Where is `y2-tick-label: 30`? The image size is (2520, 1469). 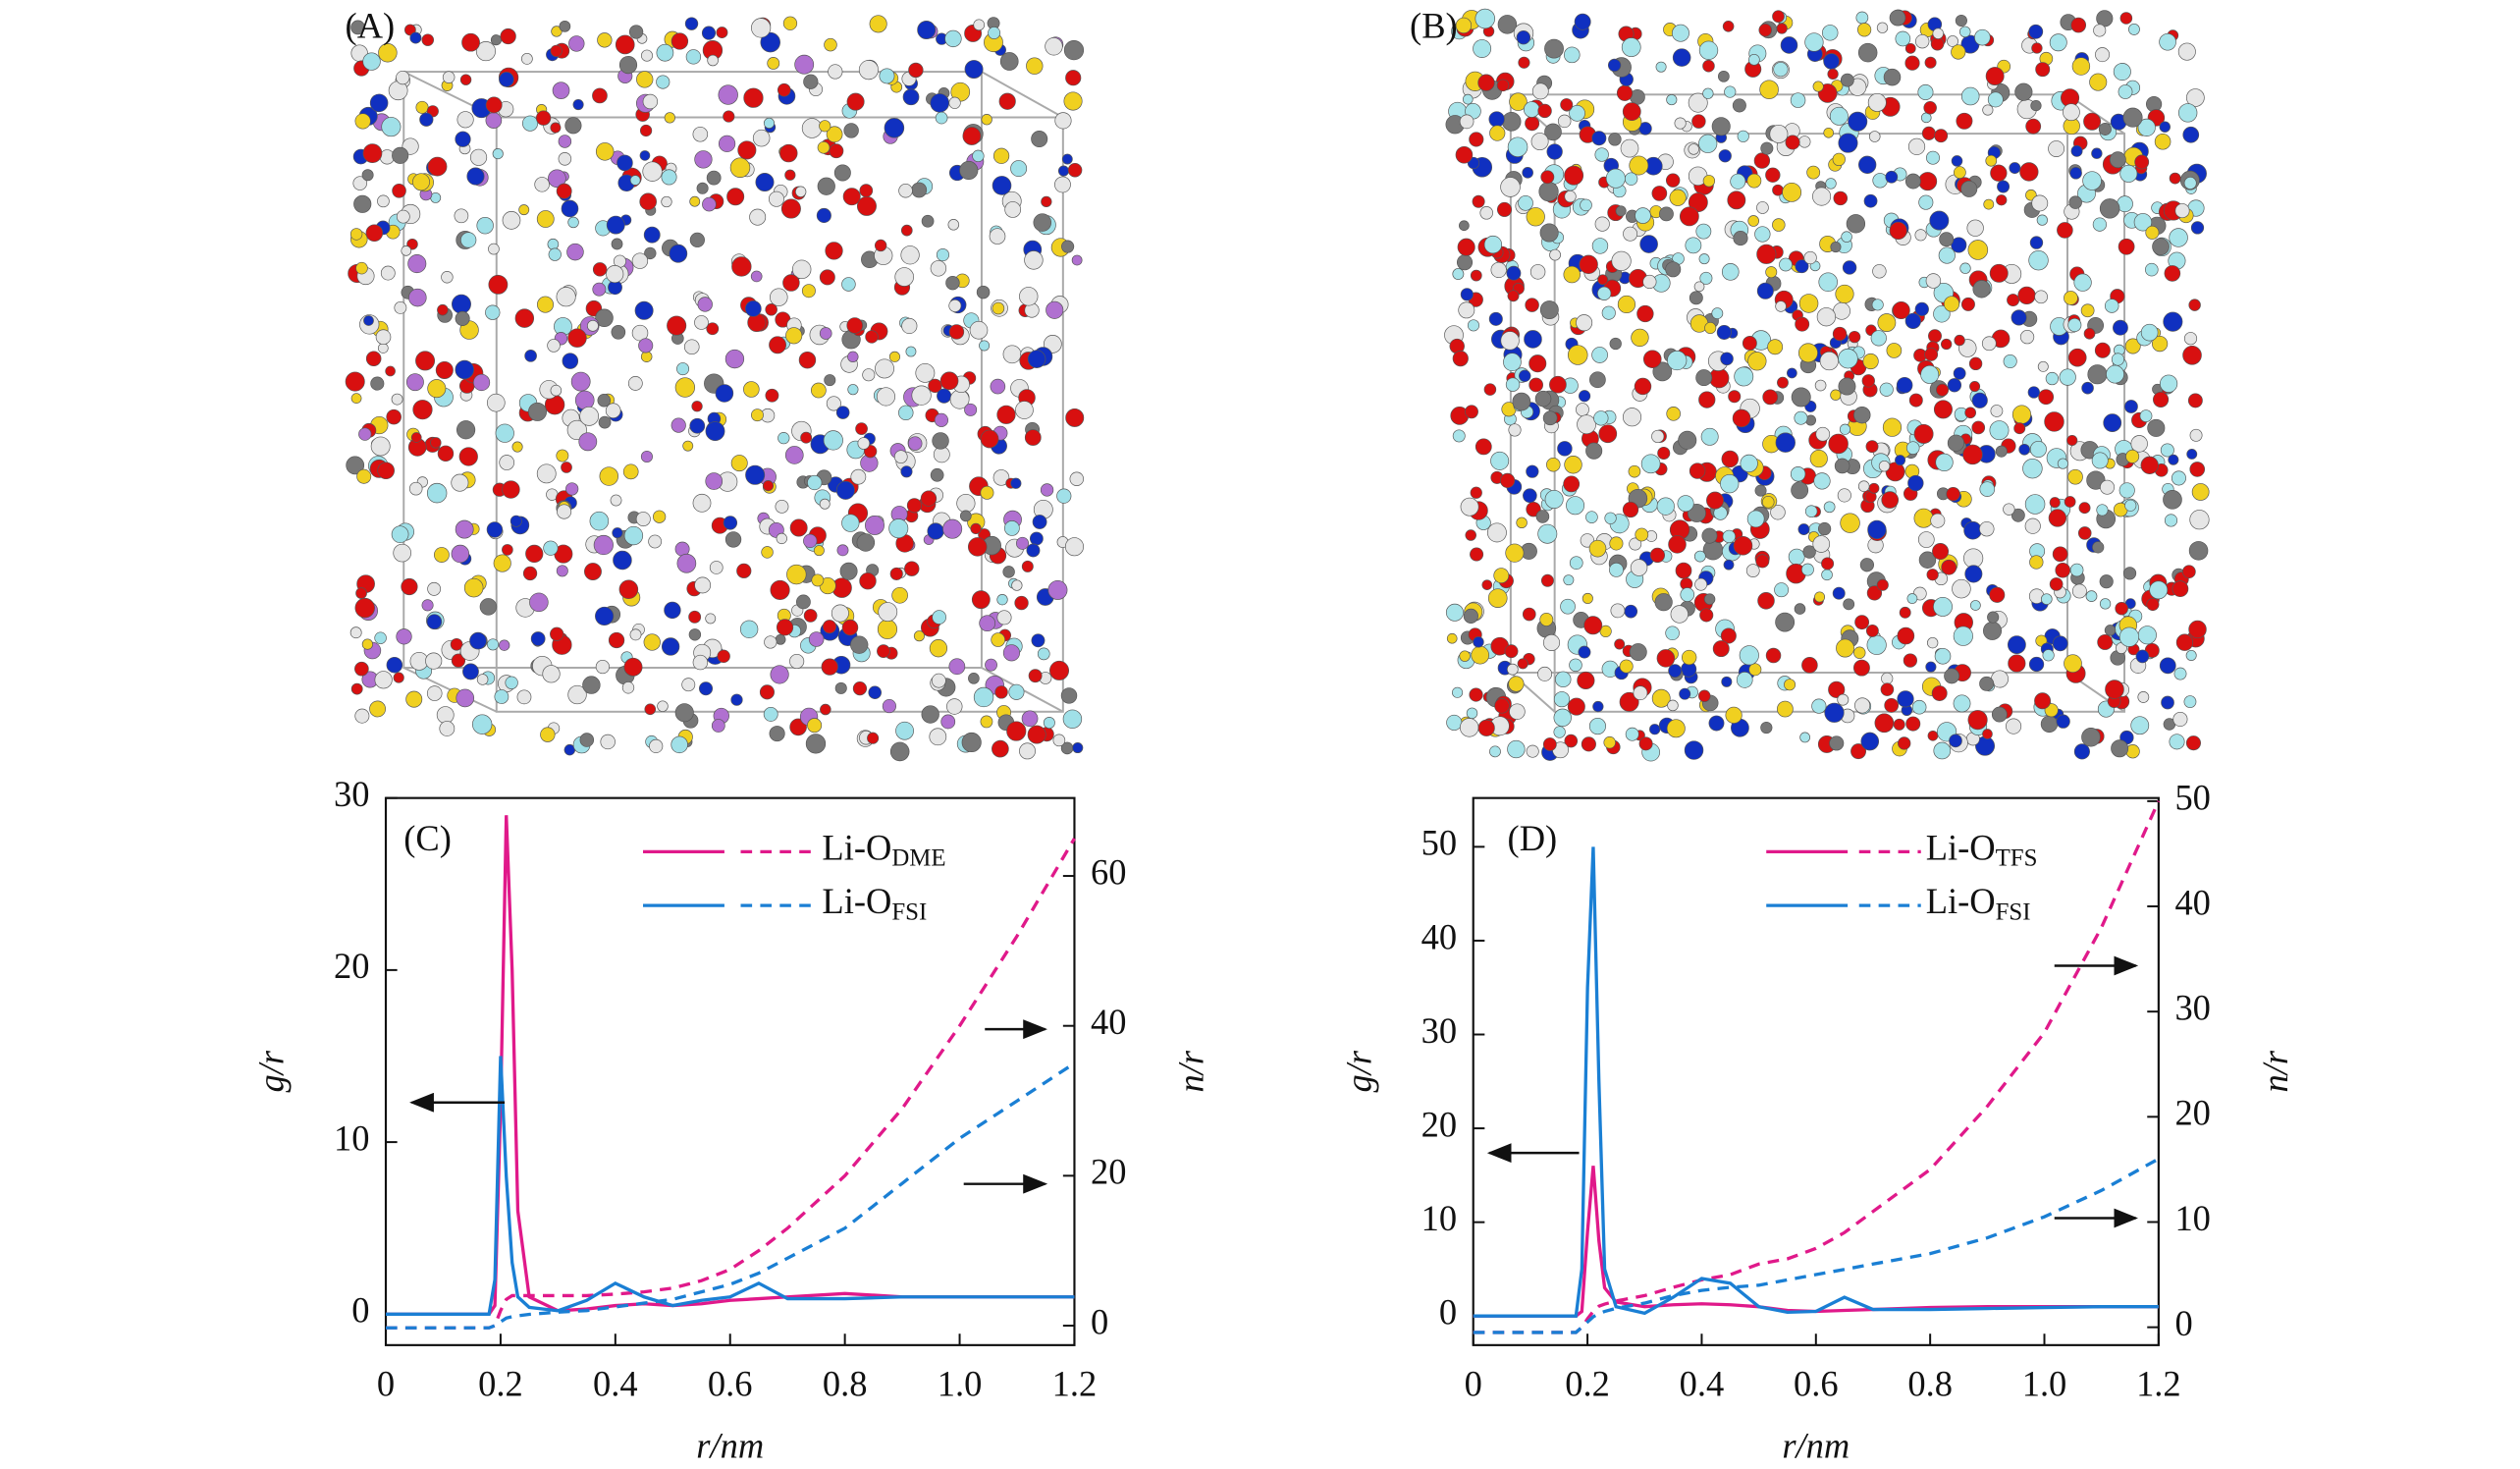
y2-tick-label: 30 is located at coordinates (2192, 1008).